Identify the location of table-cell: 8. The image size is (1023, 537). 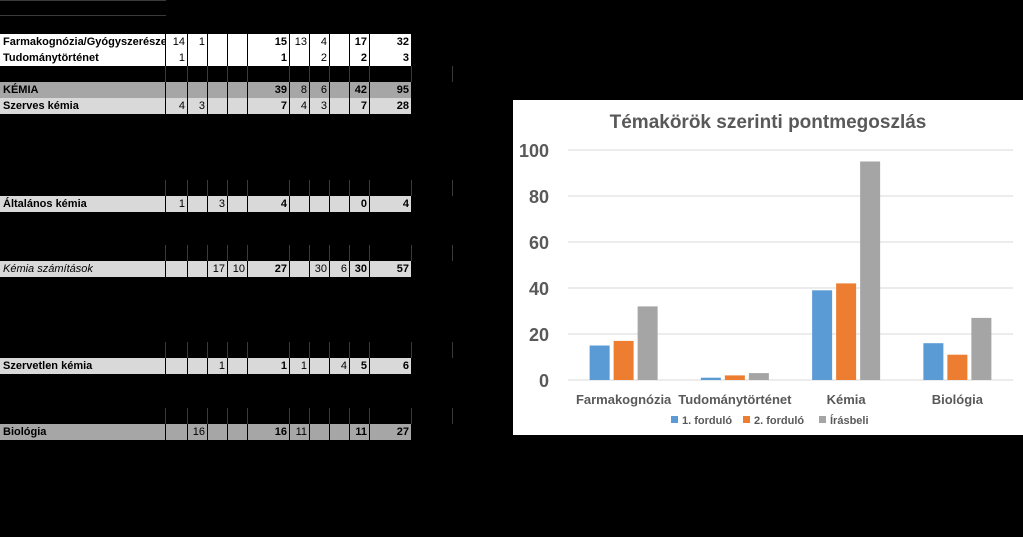
(300, 90).